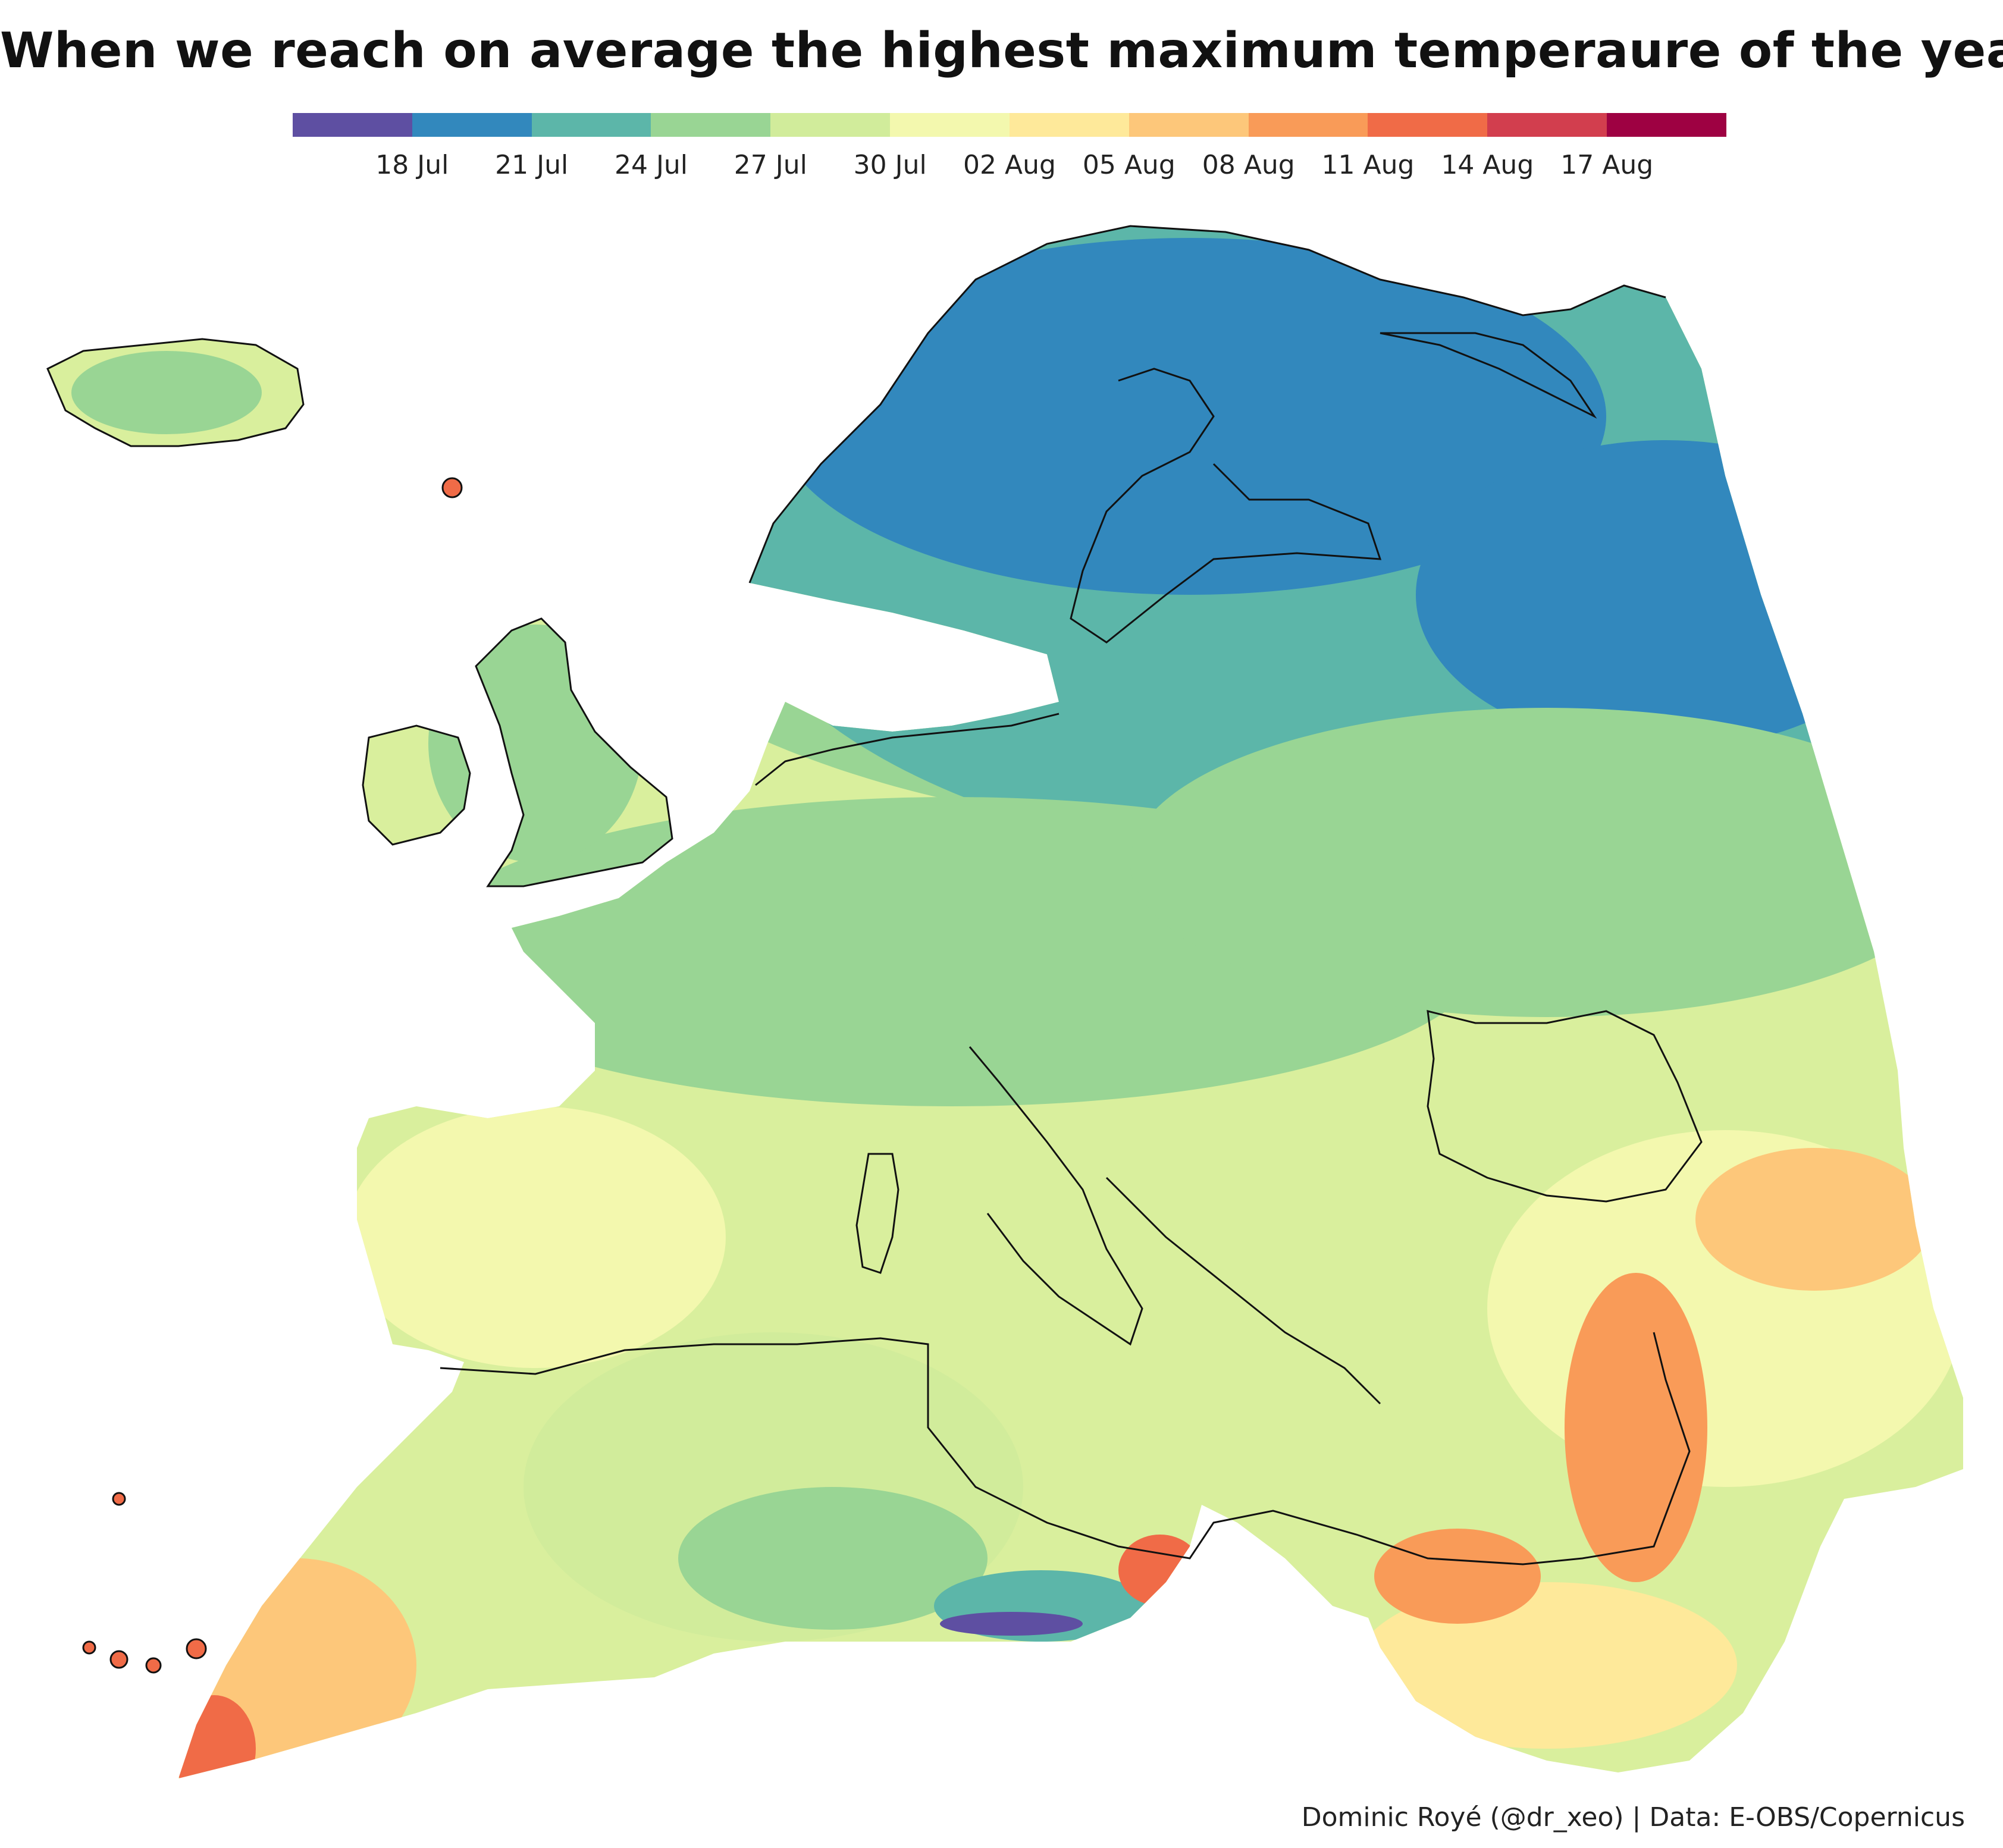  Describe the element at coordinates (1009, 165) in the screenshot. I see `legend-tick: 02 Aug` at that location.